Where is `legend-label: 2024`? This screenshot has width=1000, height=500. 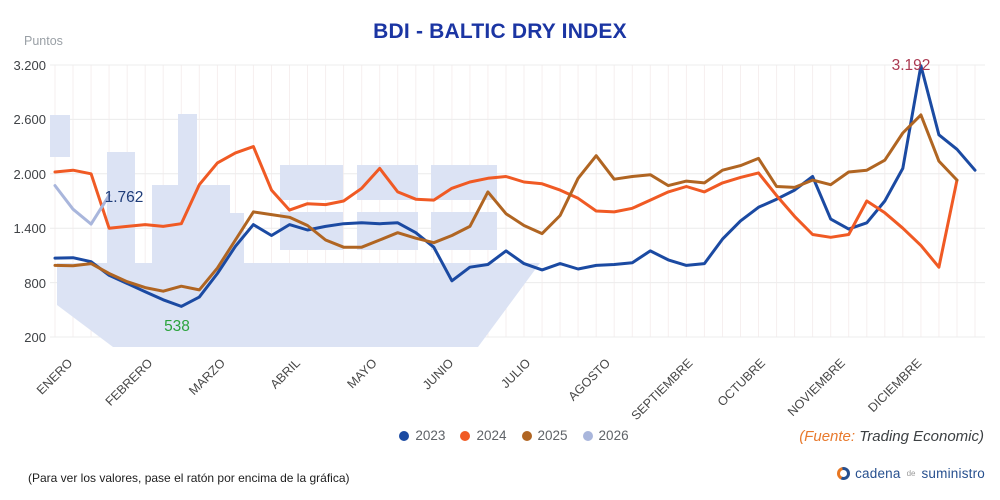 legend-label: 2024 is located at coordinates (491, 435).